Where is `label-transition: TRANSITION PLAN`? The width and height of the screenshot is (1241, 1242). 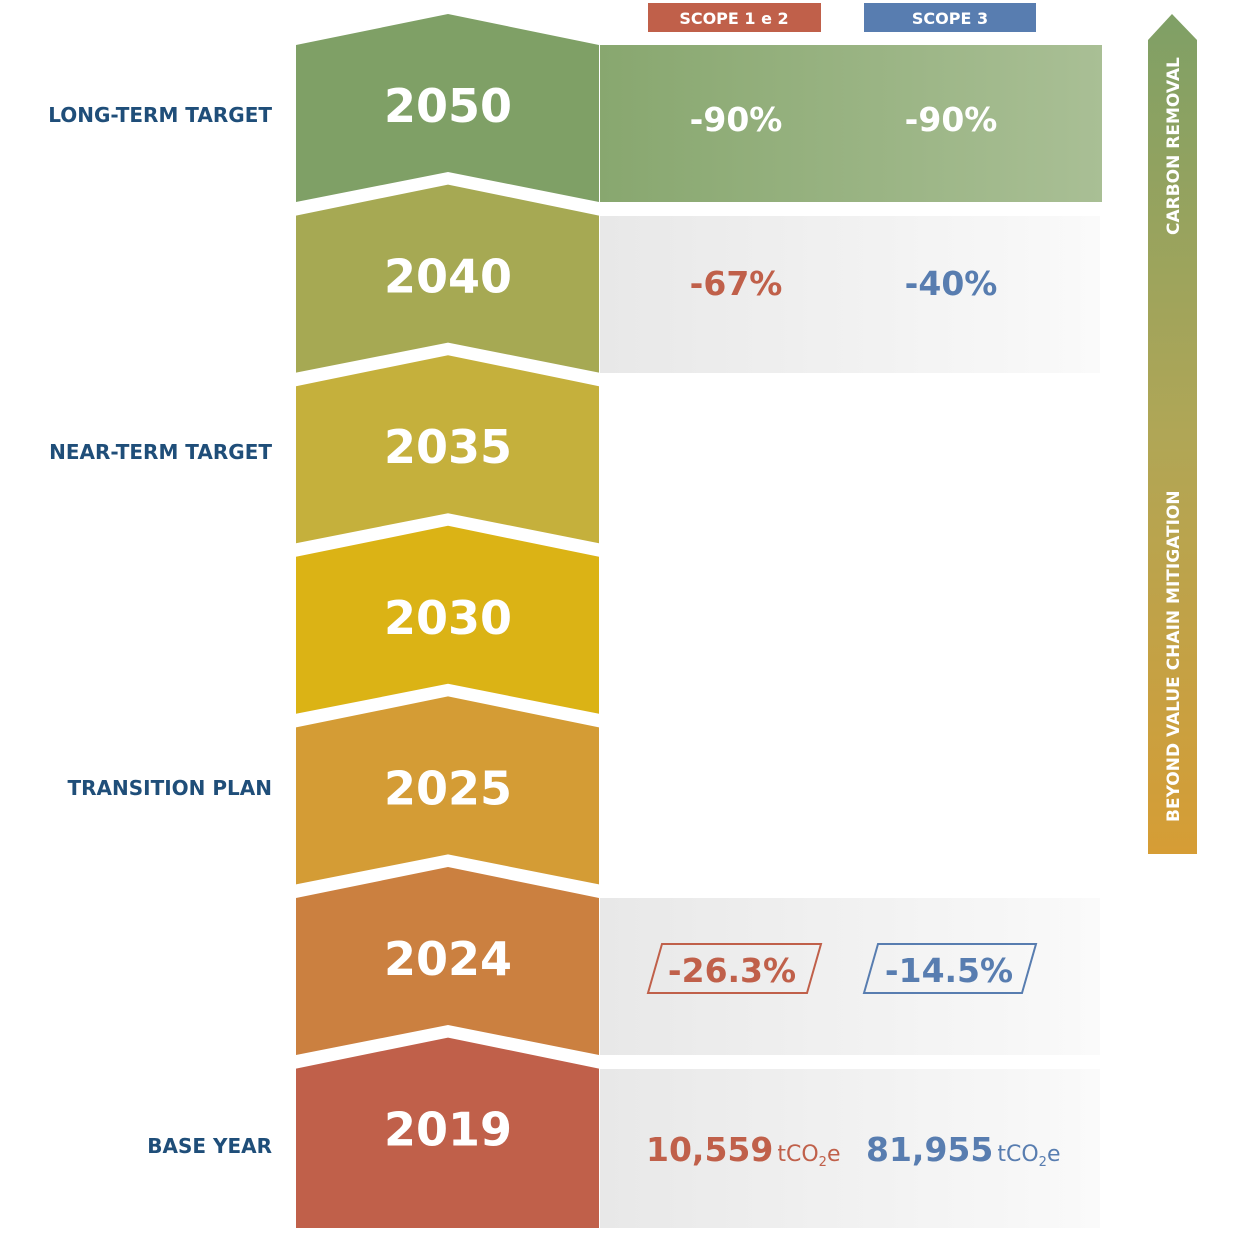 label-transition: TRANSITION PLAN is located at coordinates (169, 788).